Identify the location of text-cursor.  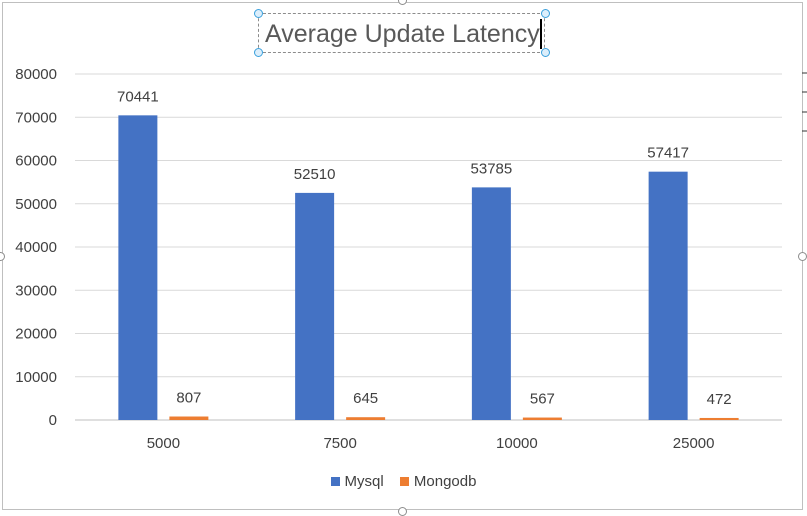
(541, 34).